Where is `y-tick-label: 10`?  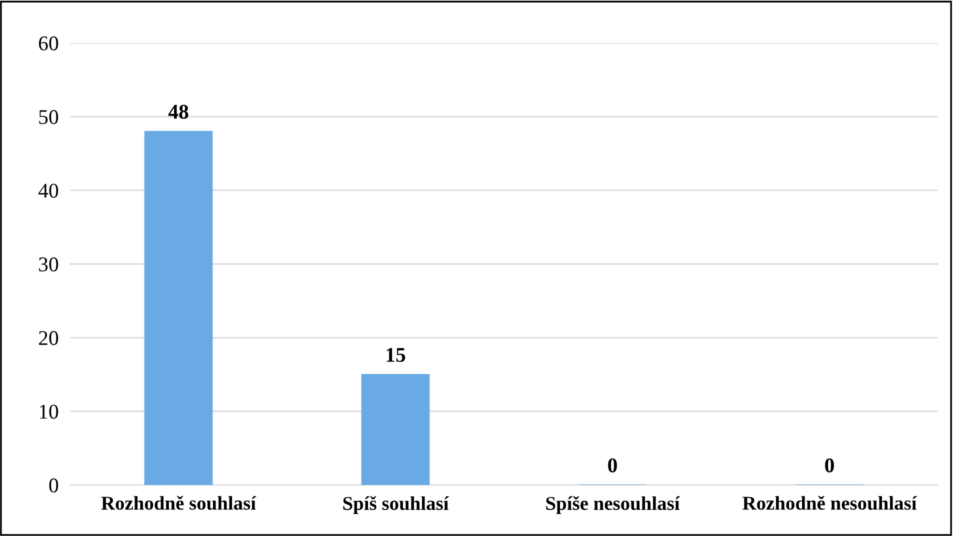 y-tick-label: 10 is located at coordinates (49, 411).